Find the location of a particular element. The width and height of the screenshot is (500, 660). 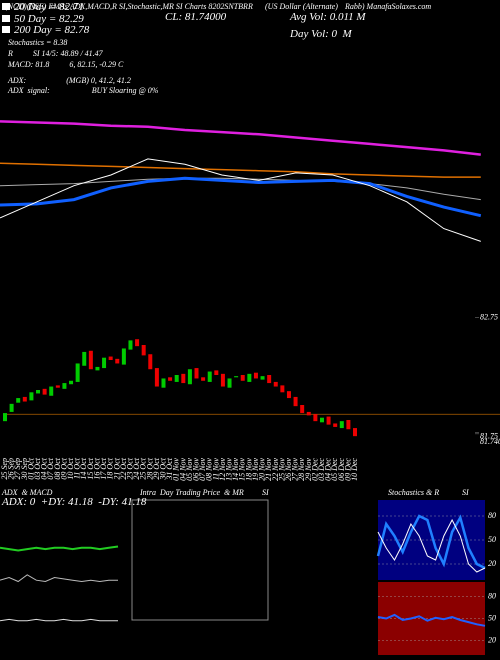

x-tick-label: 27 Sep is located at coordinates (17, 469).